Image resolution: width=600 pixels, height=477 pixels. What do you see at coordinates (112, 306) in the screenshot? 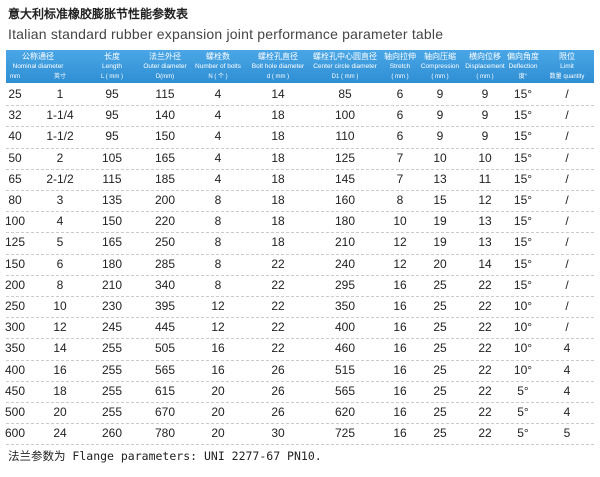
I see `table-cell: 230` at bounding box center [112, 306].